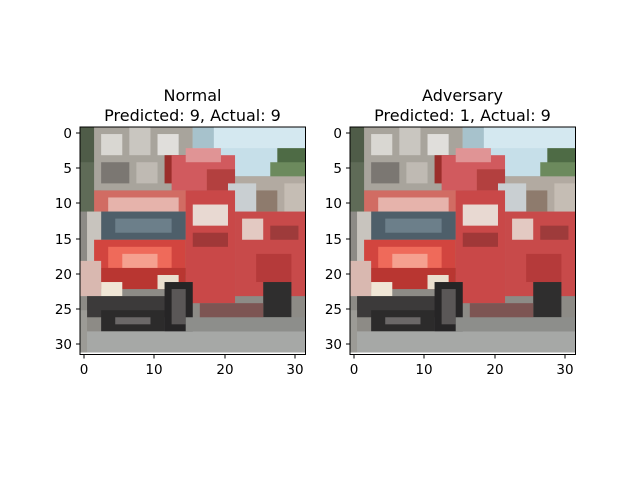 The height and width of the screenshot is (480, 640). Describe the element at coordinates (462, 95) in the screenshot. I see `panel-title-line1: Adversary` at that location.